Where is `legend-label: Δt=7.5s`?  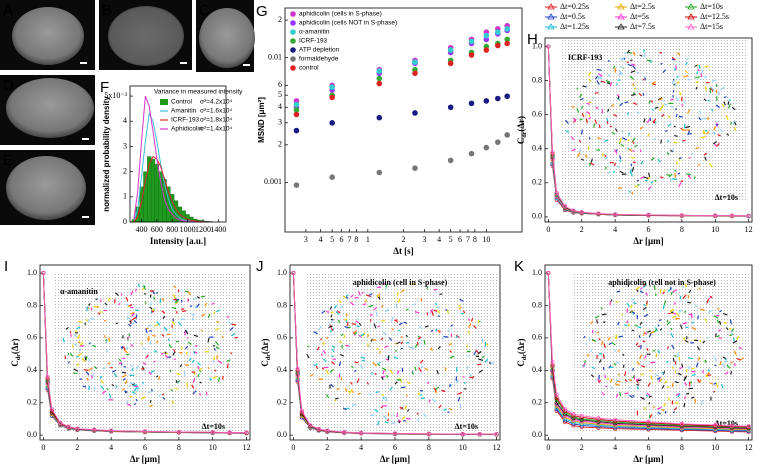
legend-label: Δt=7.5s is located at coordinates (642, 26).